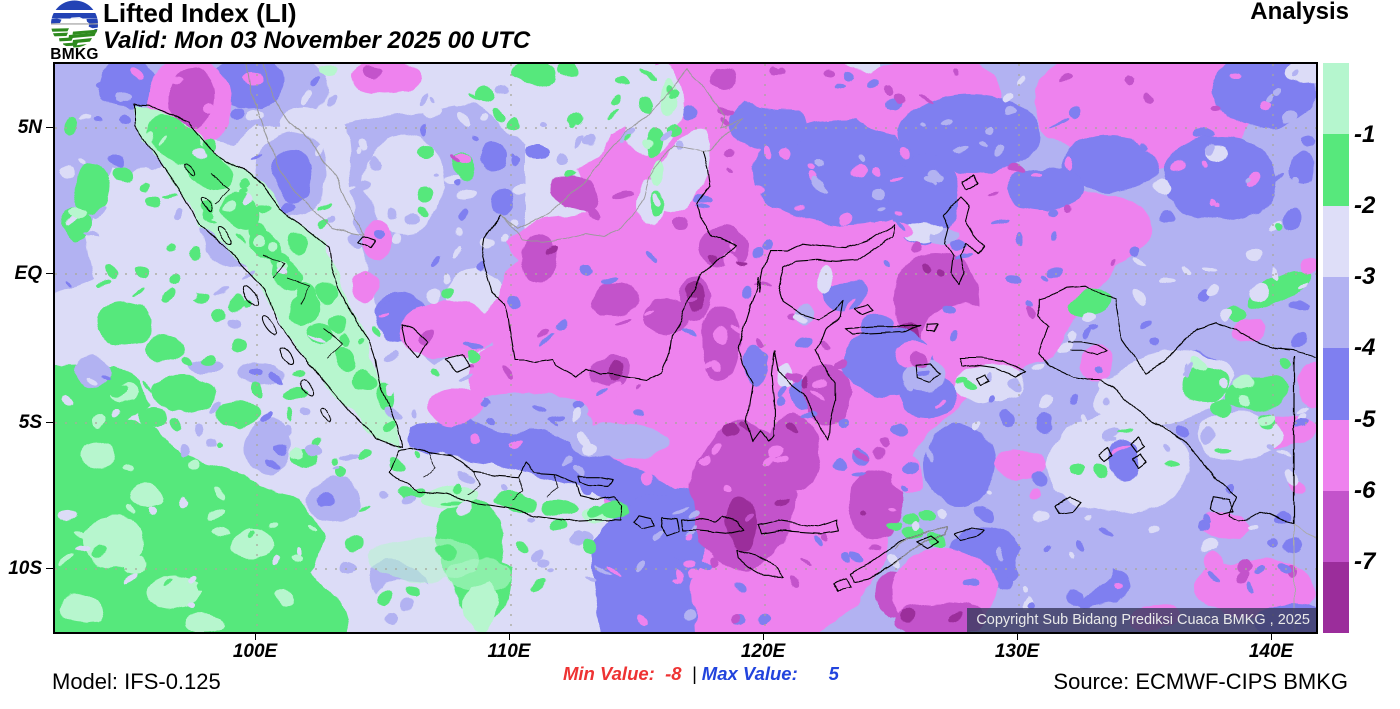  What do you see at coordinates (74, 53) in the screenshot?
I see `svg-text: BMKG` at bounding box center [74, 53].